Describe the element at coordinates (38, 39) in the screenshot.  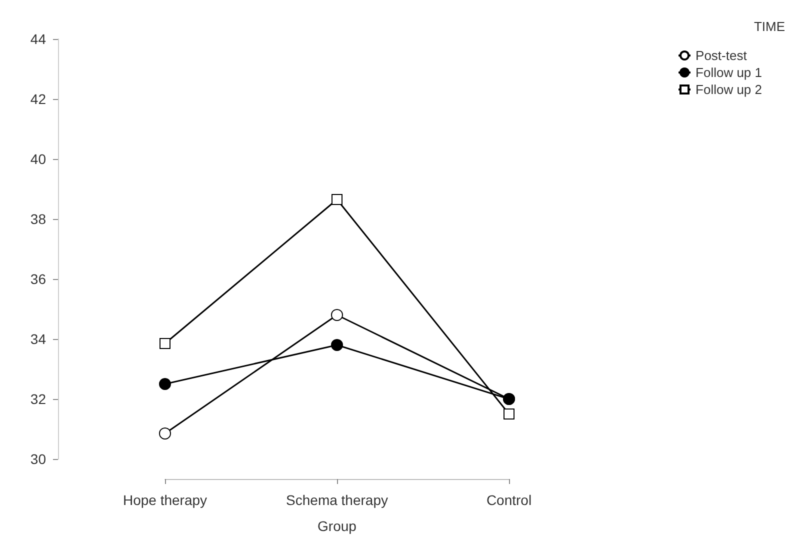
I see `y-tick-label: 44` at that location.